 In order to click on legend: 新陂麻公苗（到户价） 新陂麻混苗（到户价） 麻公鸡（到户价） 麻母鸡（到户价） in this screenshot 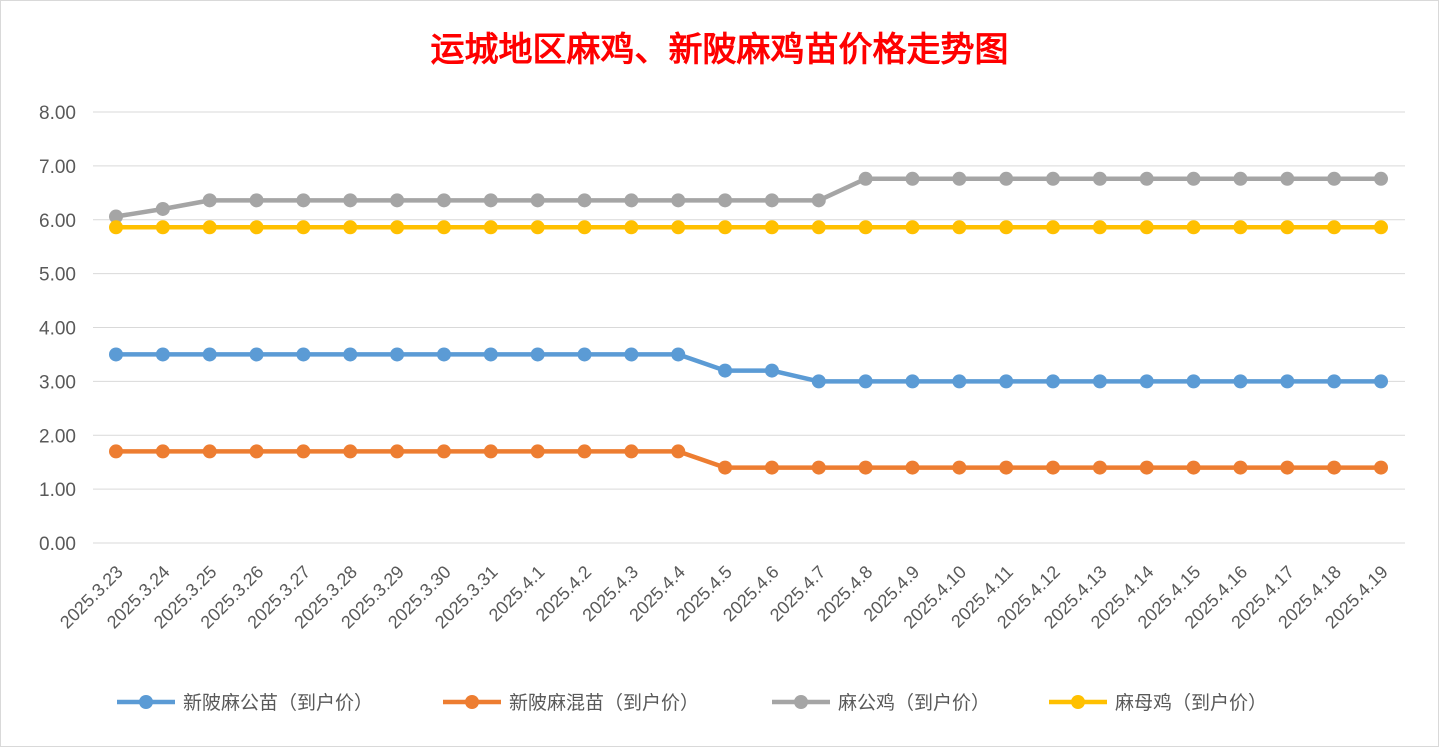, I will do `click(692, 703)`.